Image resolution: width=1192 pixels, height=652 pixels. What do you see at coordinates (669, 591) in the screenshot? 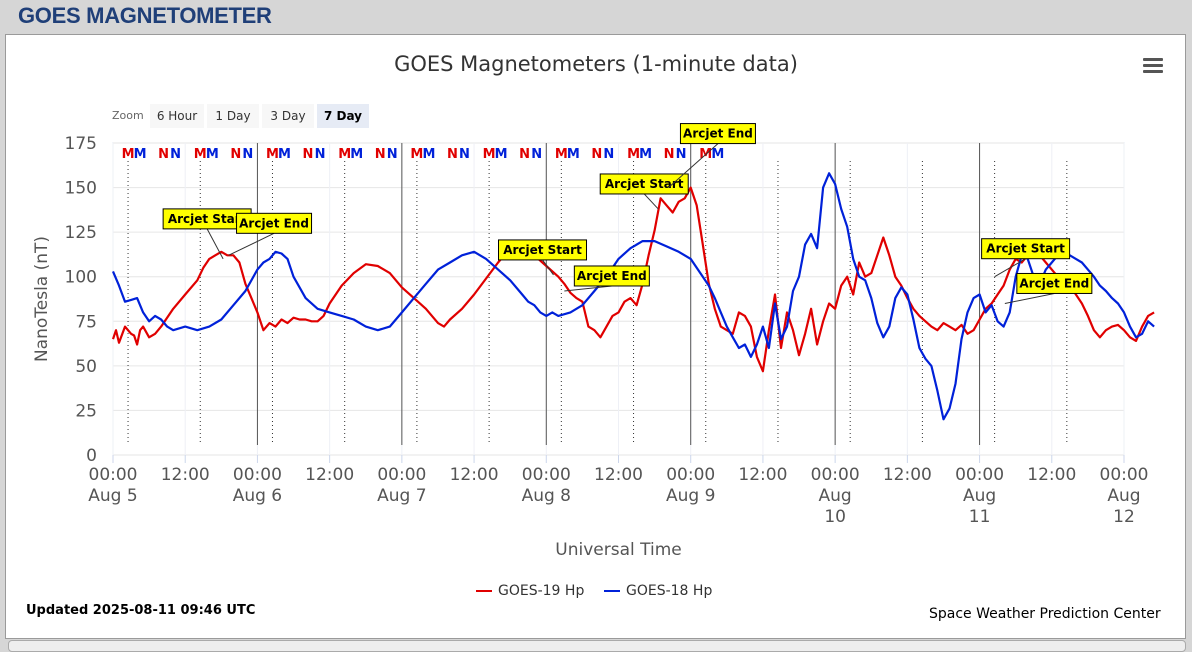
I see `legend-label: GOES-18 Hp` at bounding box center [669, 591].